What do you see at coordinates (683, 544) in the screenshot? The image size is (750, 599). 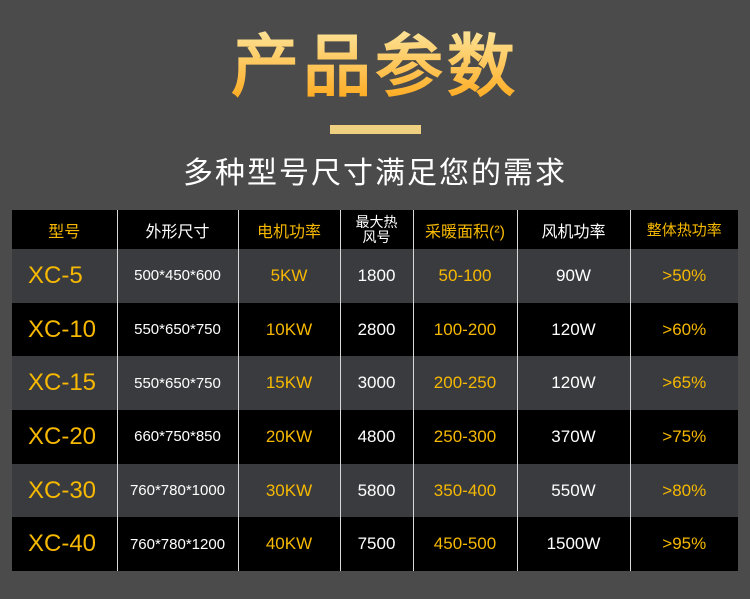 I see `table-cell: >95%` at bounding box center [683, 544].